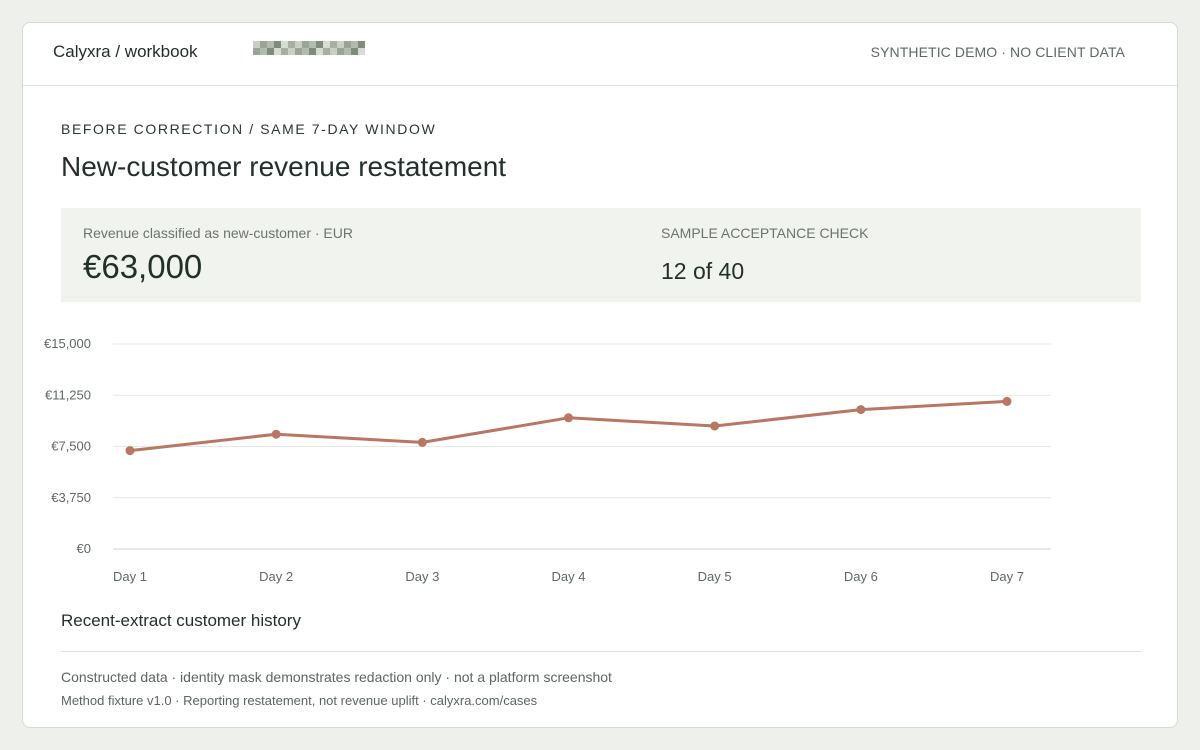  I want to click on revenue-value: €63,000, so click(143, 266).